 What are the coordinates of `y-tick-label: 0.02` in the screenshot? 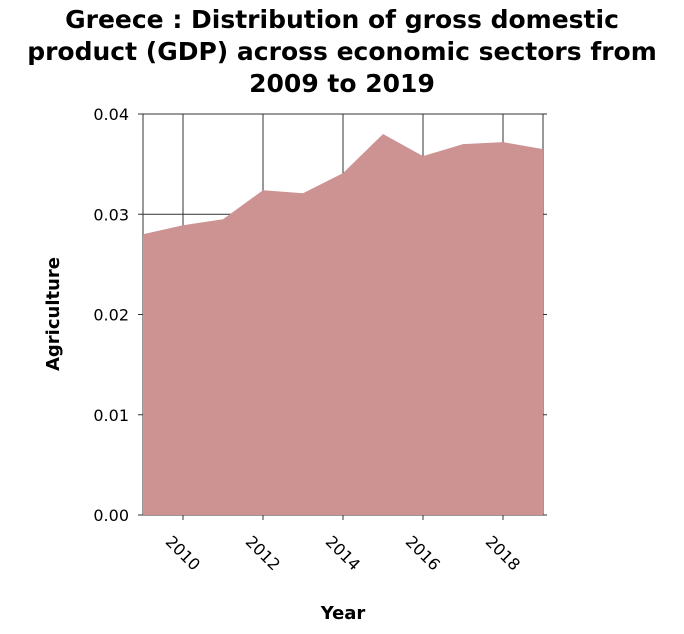 It's located at (111, 315).